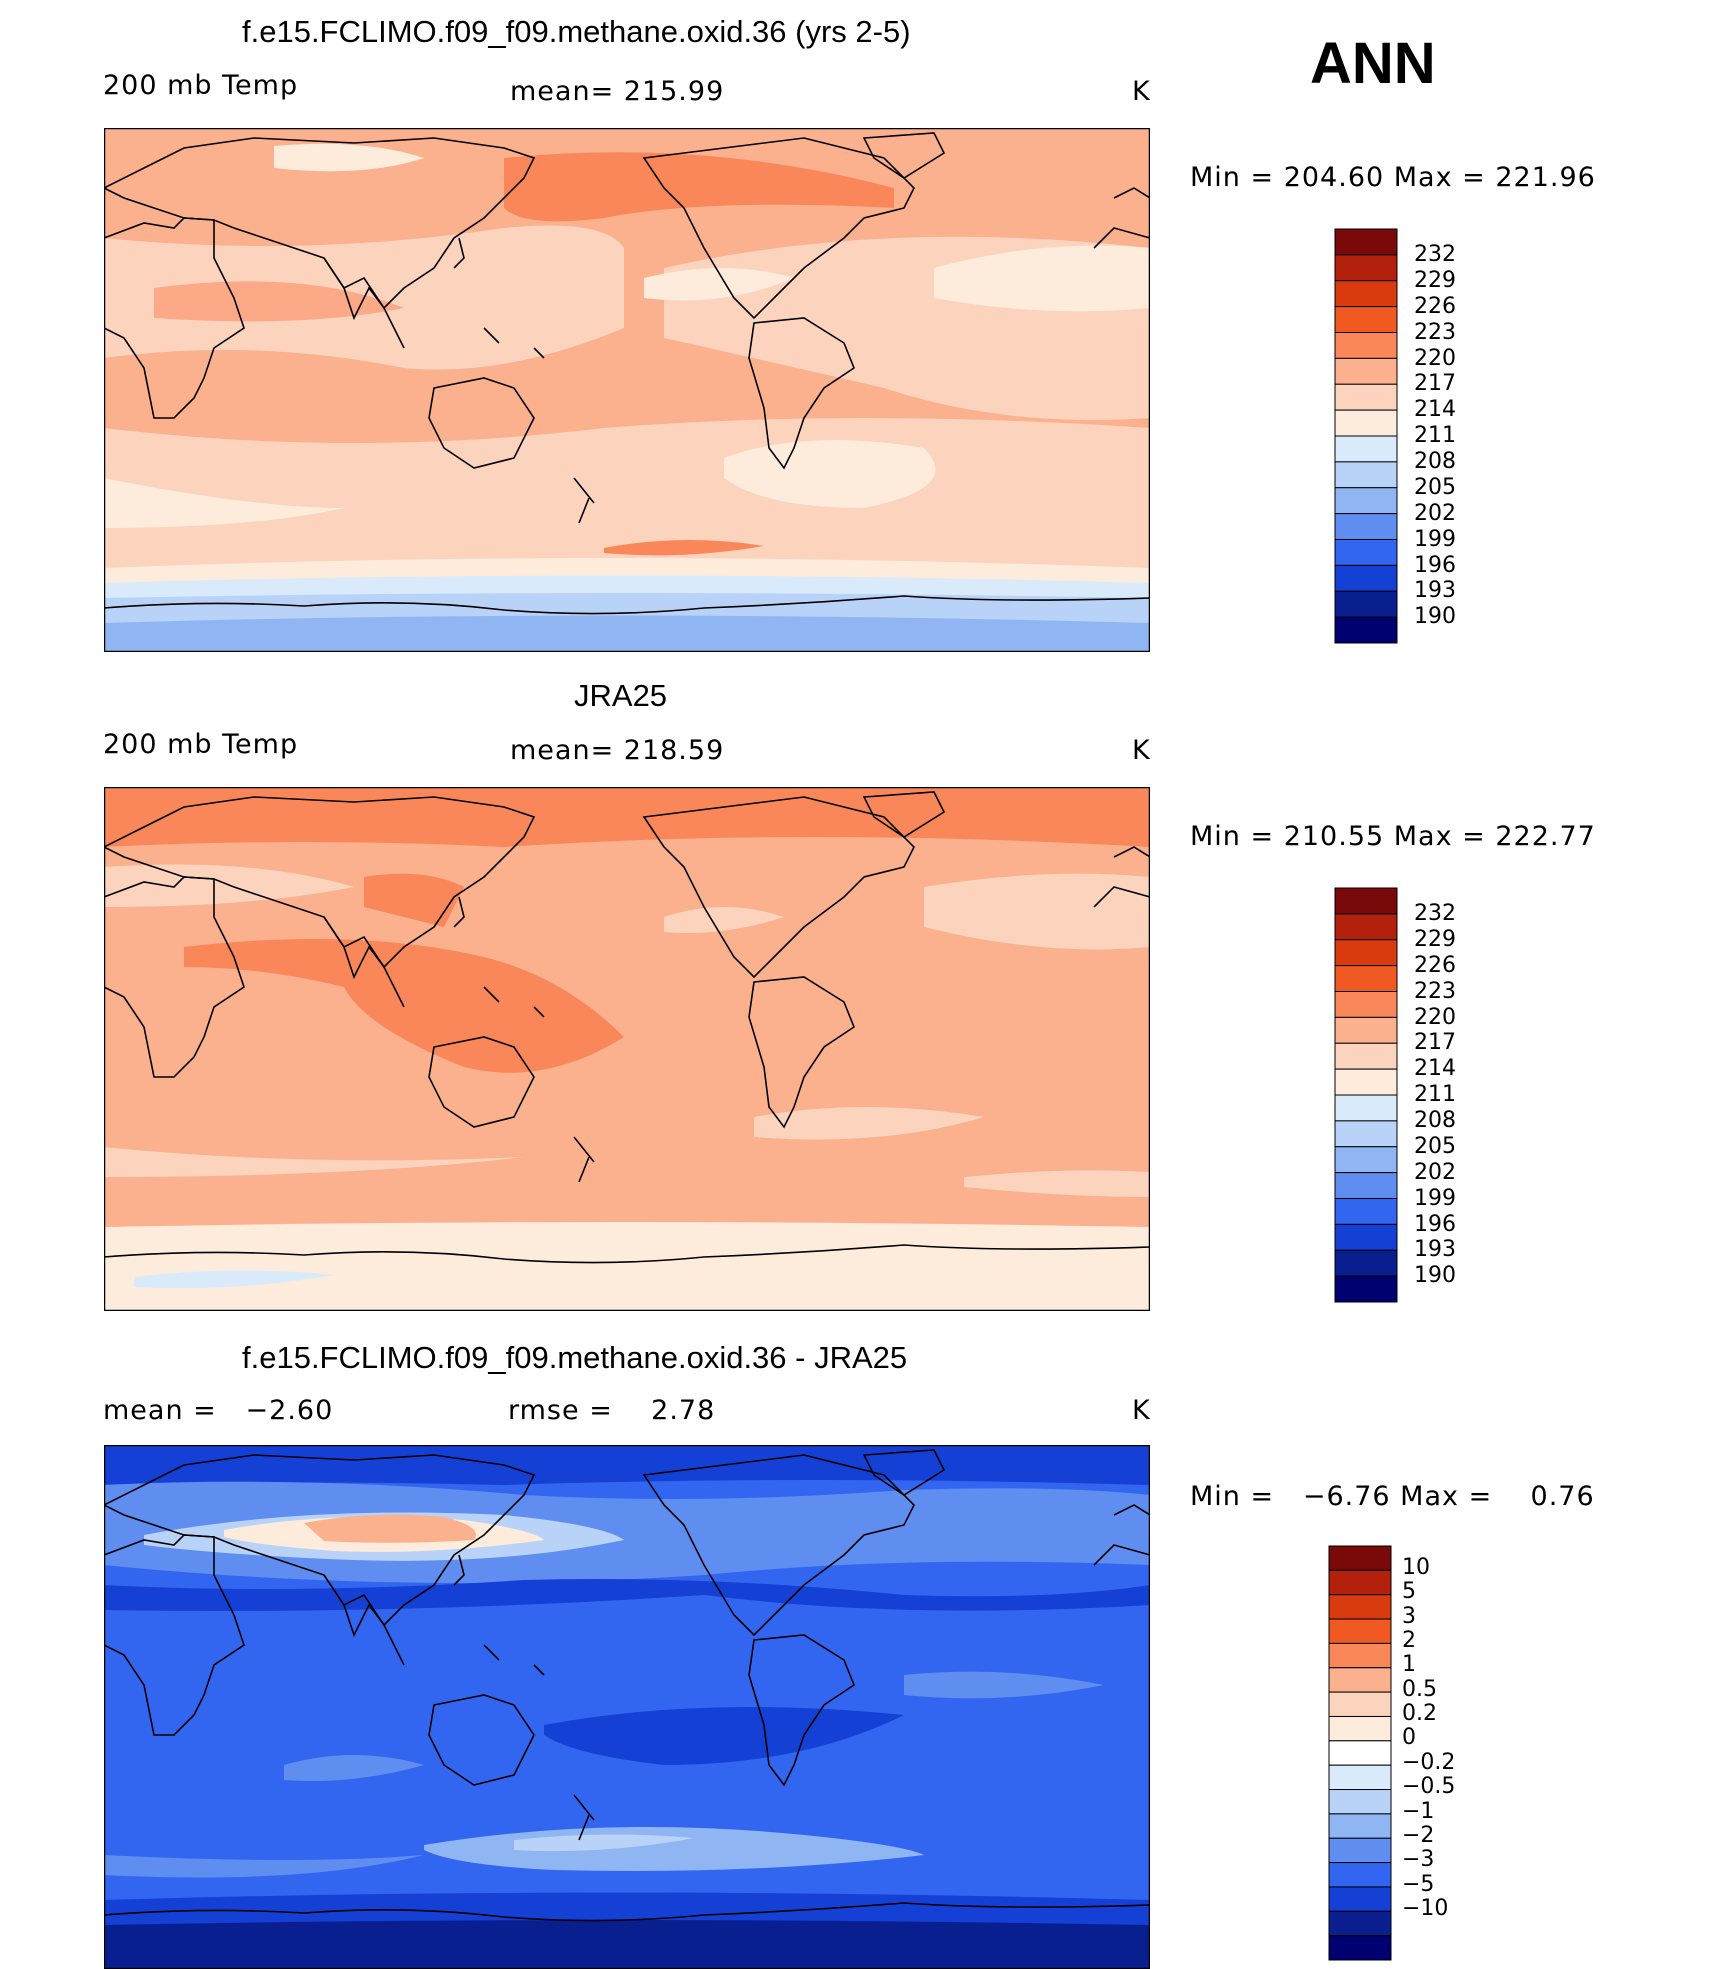  Describe the element at coordinates (201, 85) in the screenshot. I see `panel-1-variable-label: 200 mb Temp` at that location.